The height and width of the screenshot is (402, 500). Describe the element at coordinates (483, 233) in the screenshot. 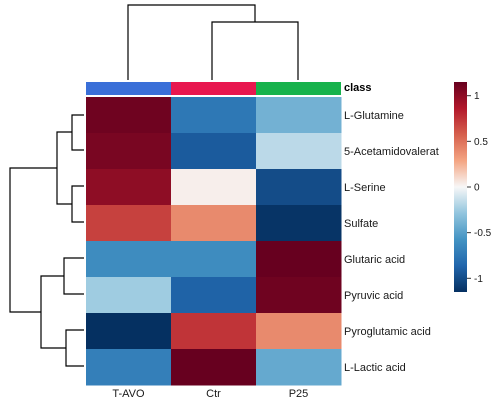

I see `colorbar-tick-label: -0.5` at that location.